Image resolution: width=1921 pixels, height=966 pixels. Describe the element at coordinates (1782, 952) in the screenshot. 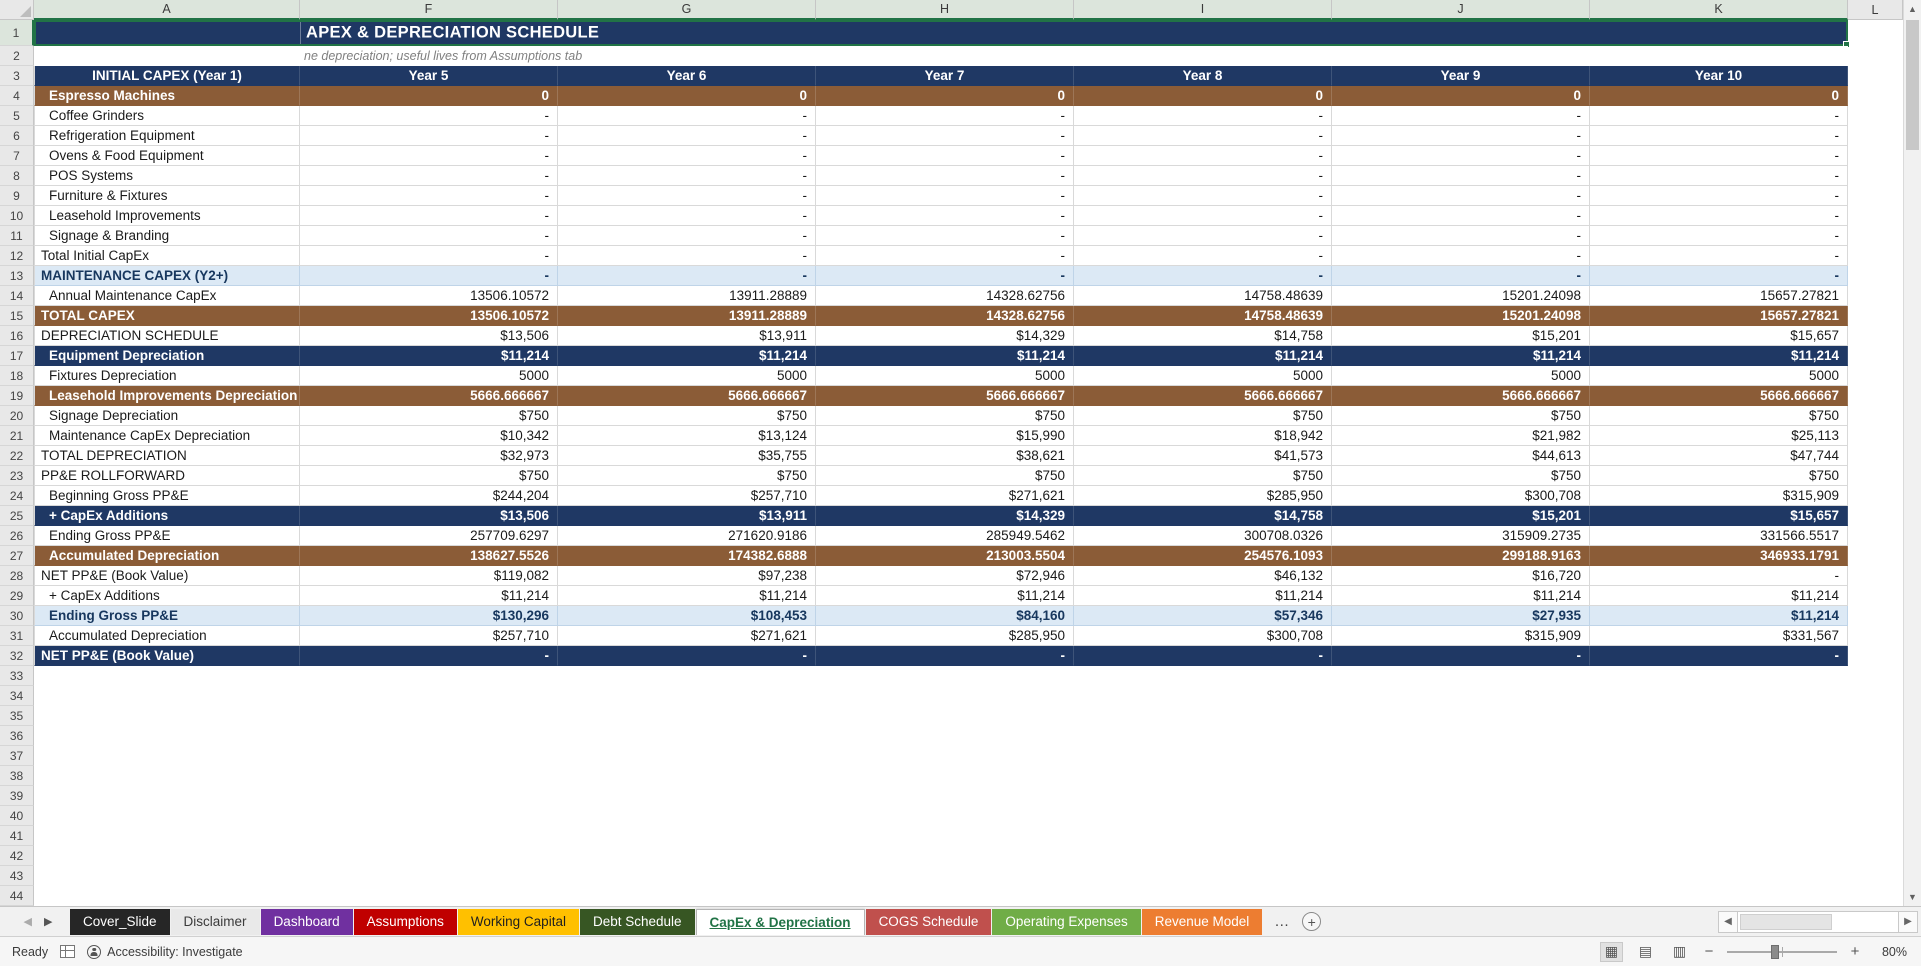

I see `zoom-slider` at that location.